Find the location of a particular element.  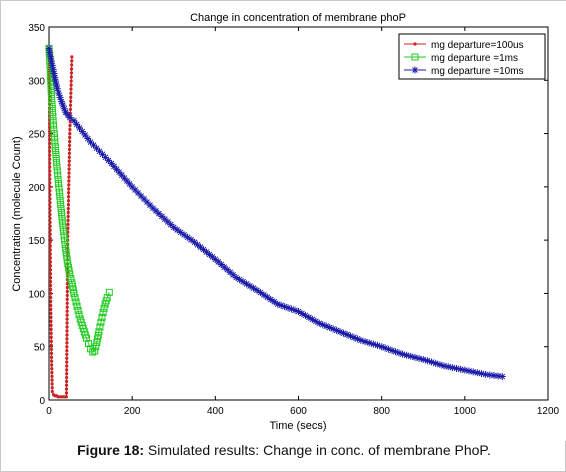

x-tick-label: 0 is located at coordinates (49, 411).